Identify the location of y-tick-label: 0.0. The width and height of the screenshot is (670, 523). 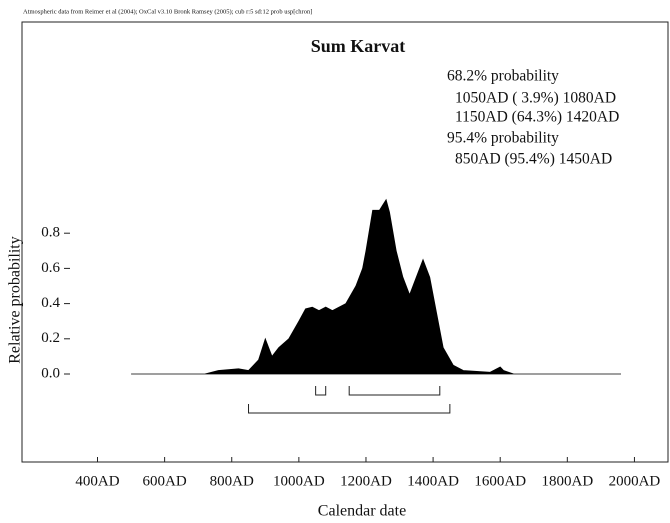
(50, 373).